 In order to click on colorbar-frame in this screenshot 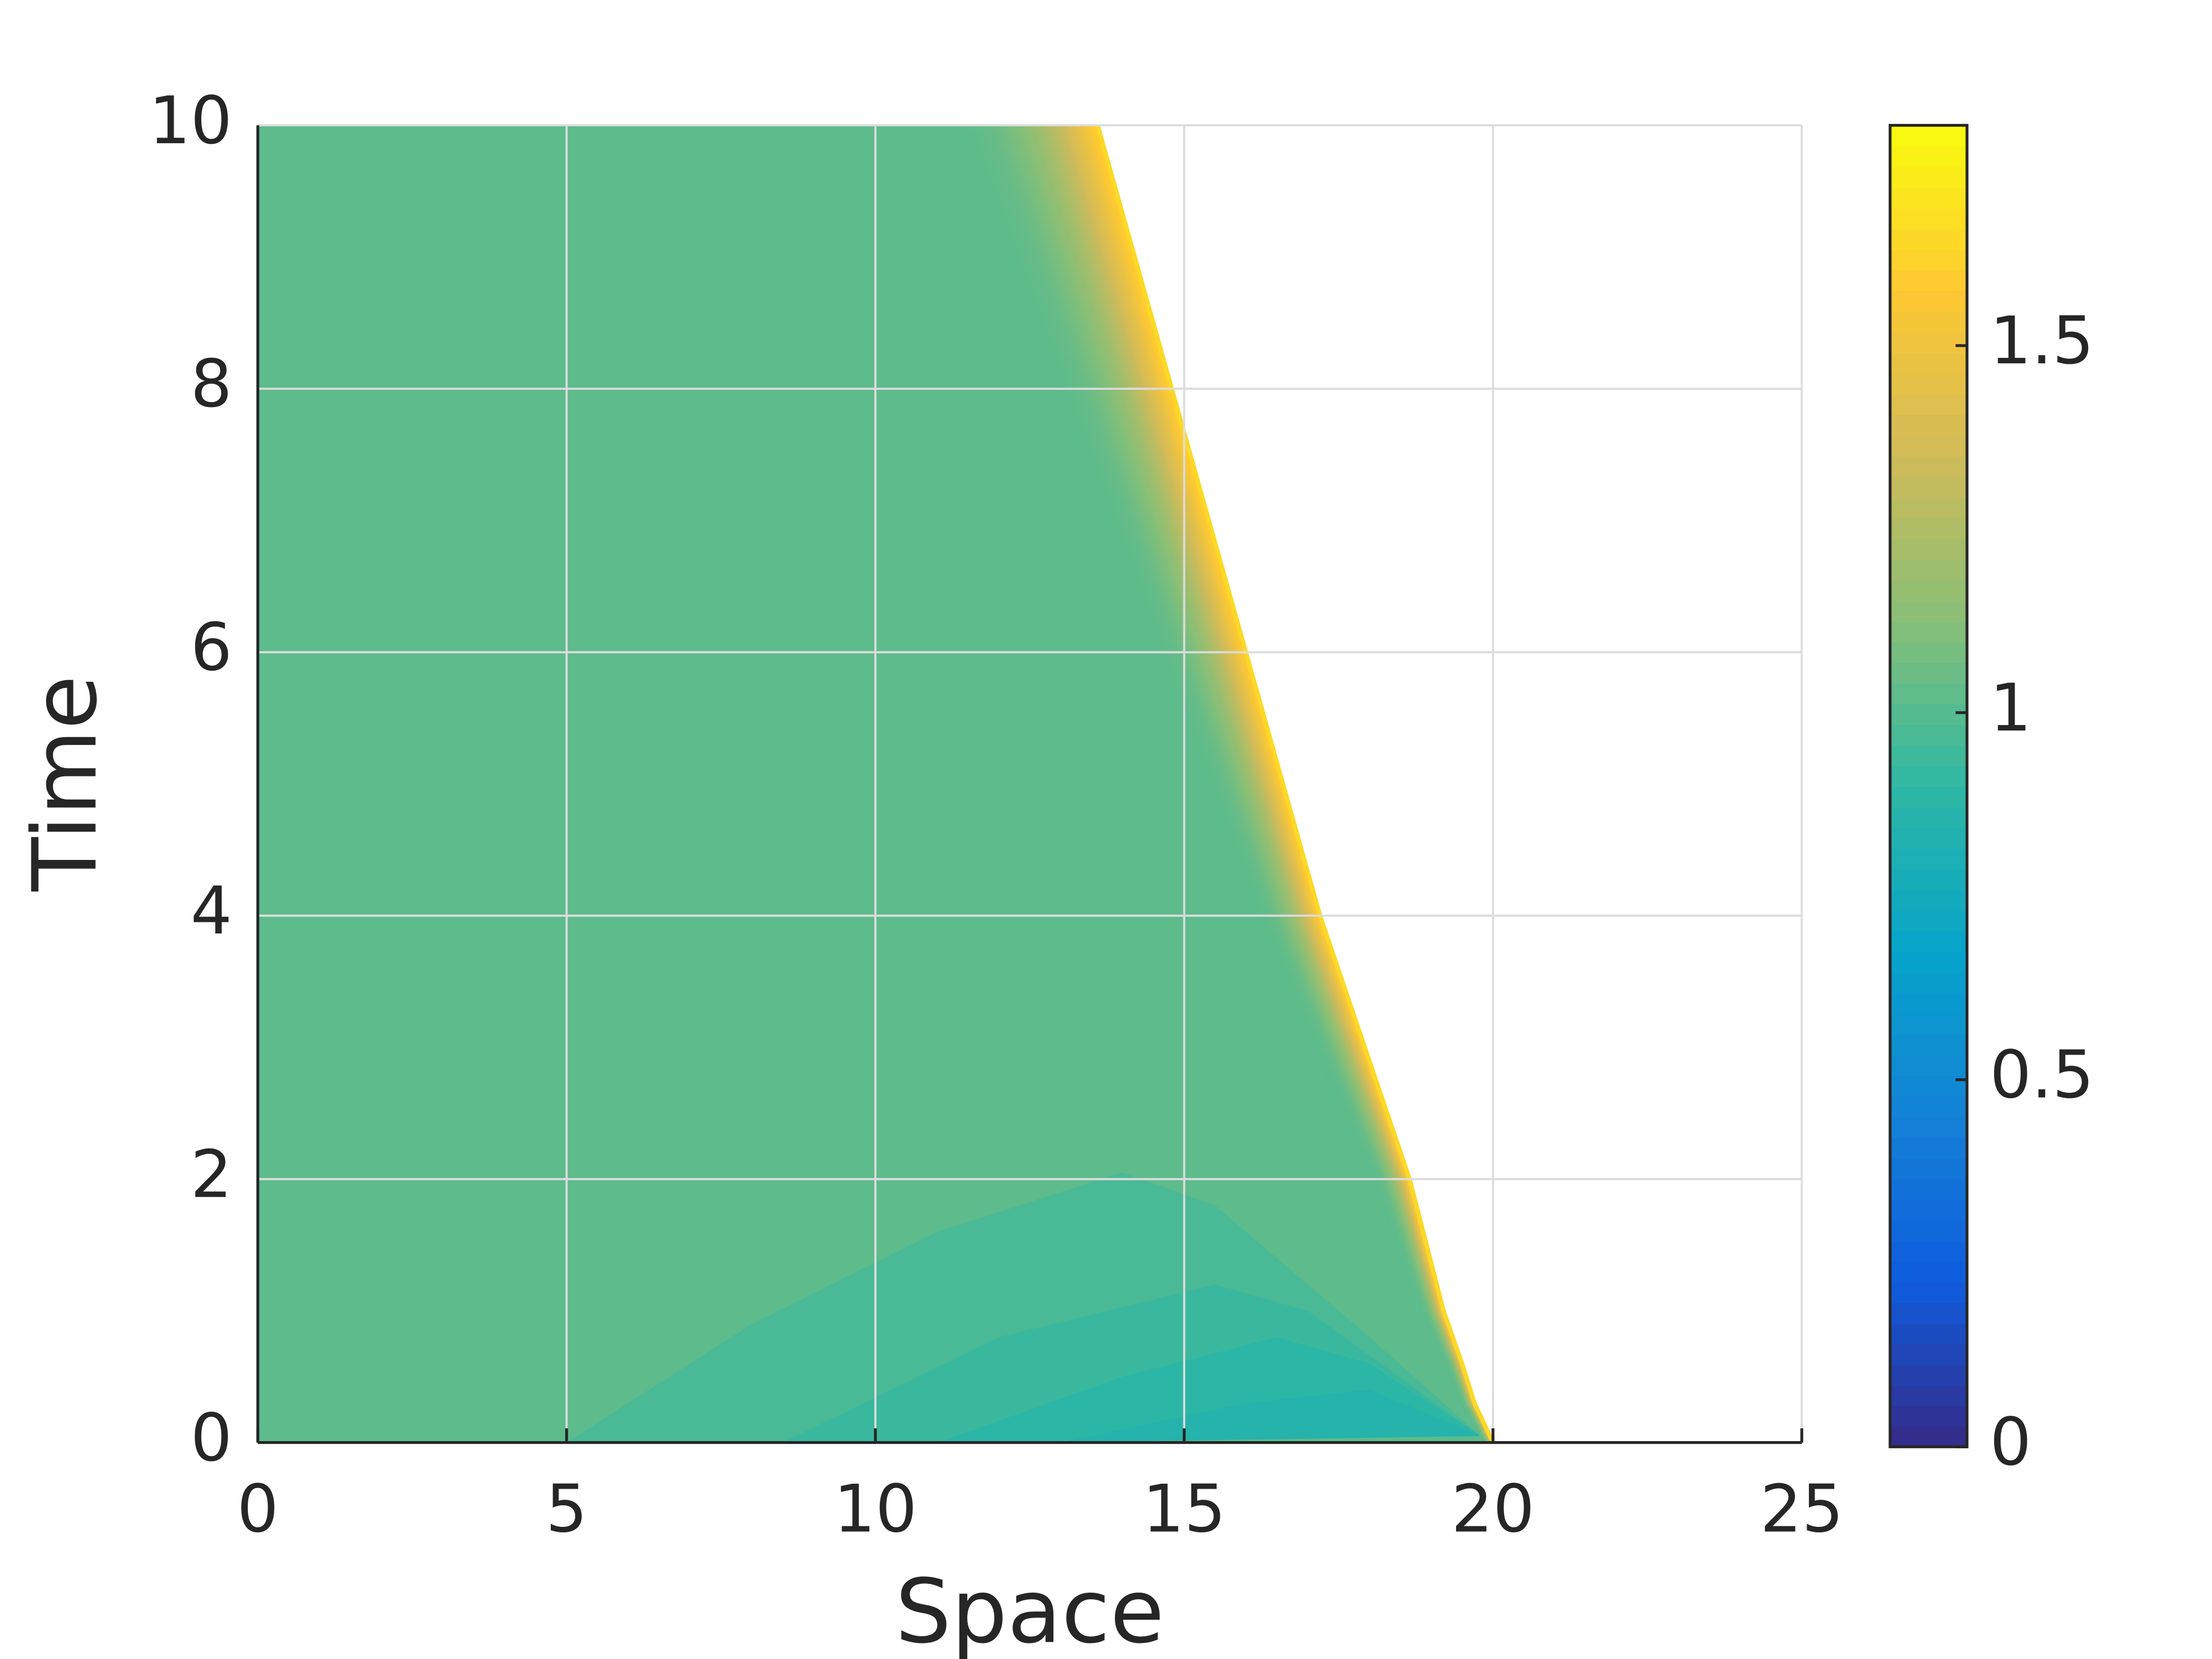, I will do `click(1929, 786)`.